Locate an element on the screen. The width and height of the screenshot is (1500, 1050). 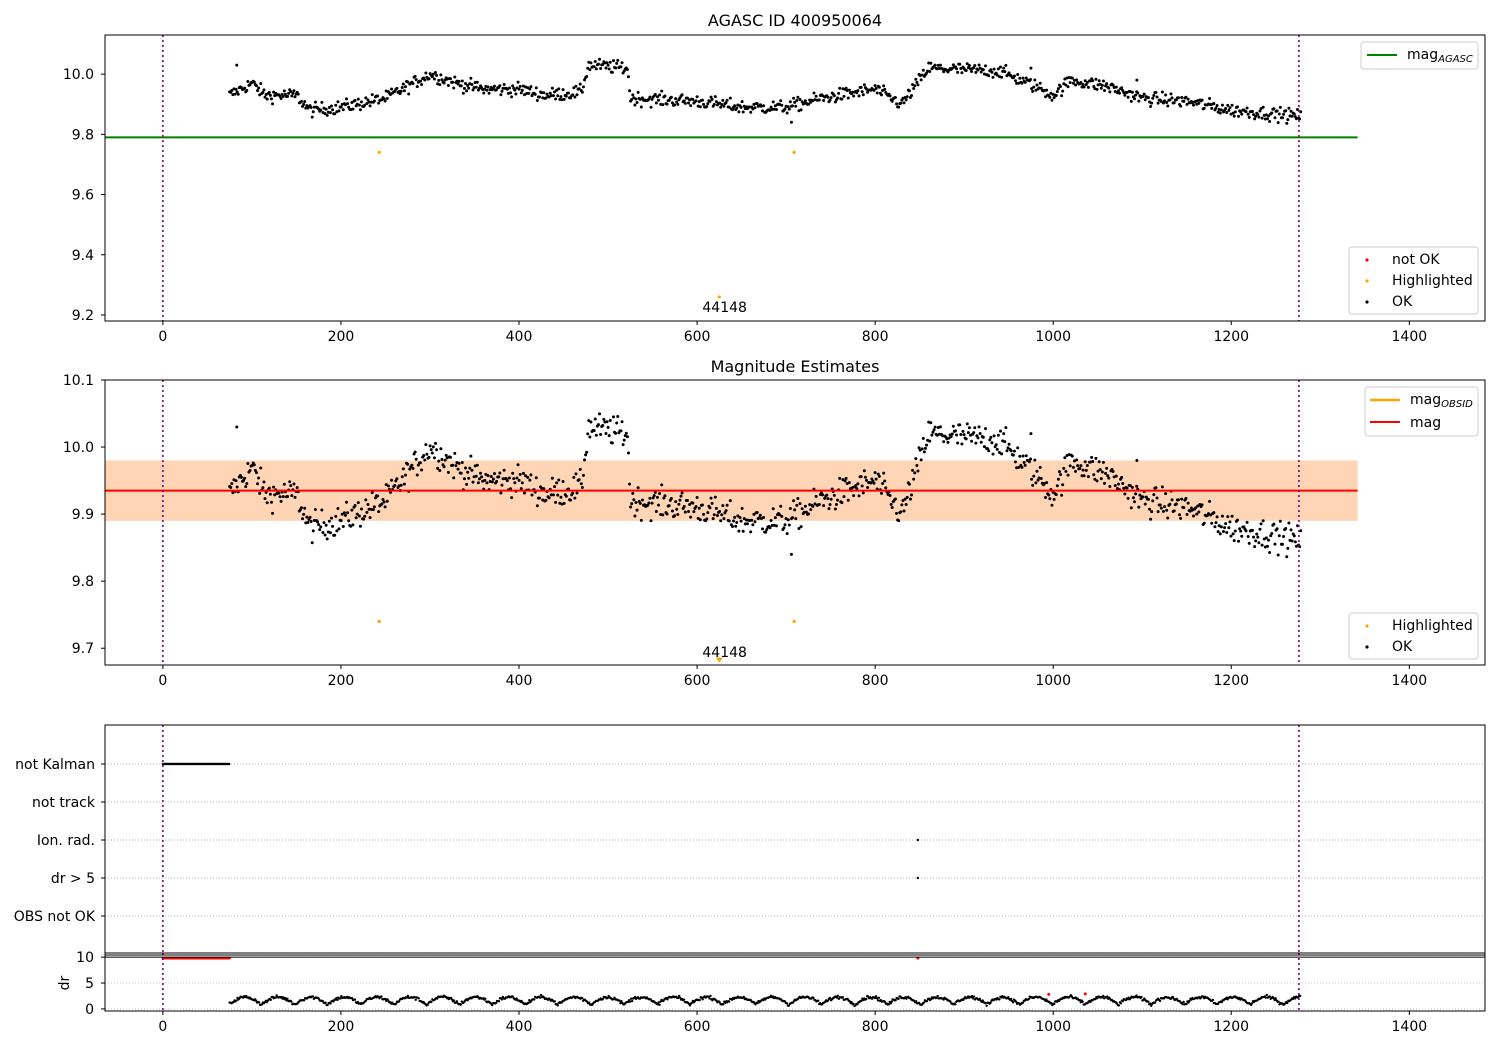
p4-ytick-label: 0 is located at coordinates (89, 1010).